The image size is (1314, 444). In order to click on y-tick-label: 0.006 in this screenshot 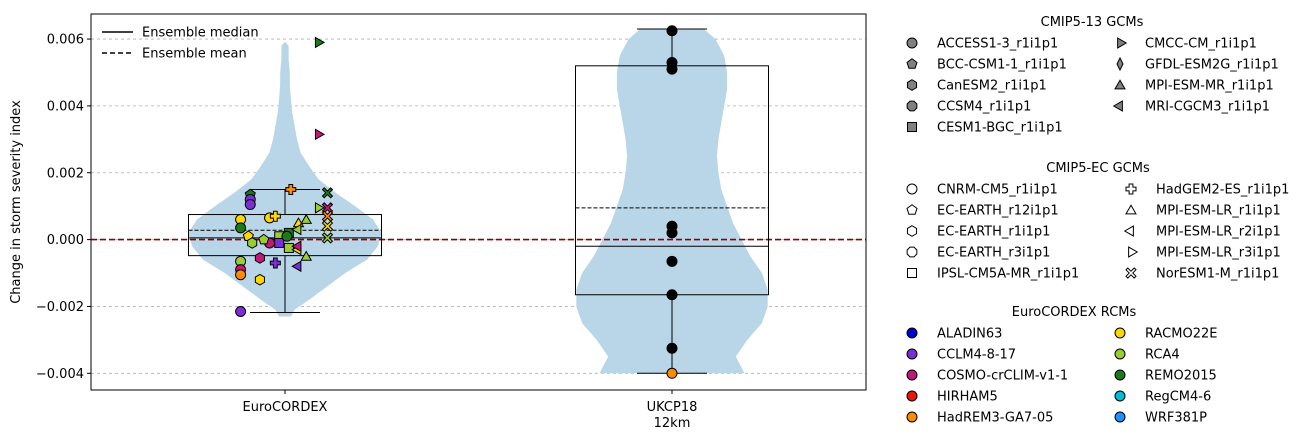, I will do `click(65, 40)`.